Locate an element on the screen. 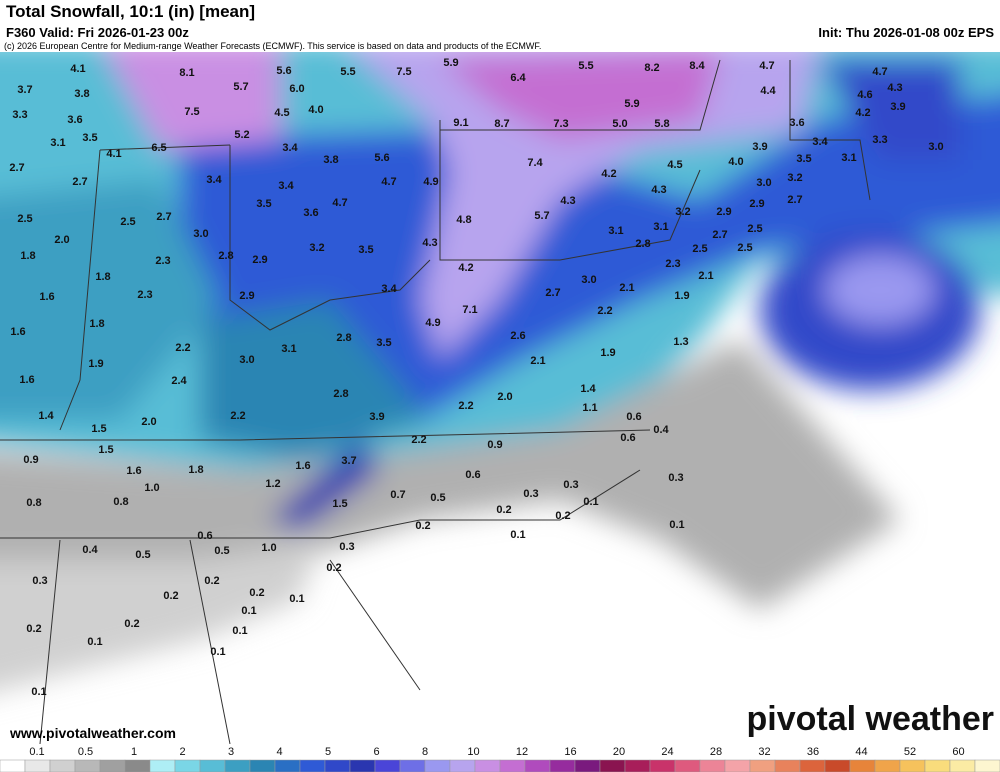  snow-label: 2.9 is located at coordinates (259, 260).